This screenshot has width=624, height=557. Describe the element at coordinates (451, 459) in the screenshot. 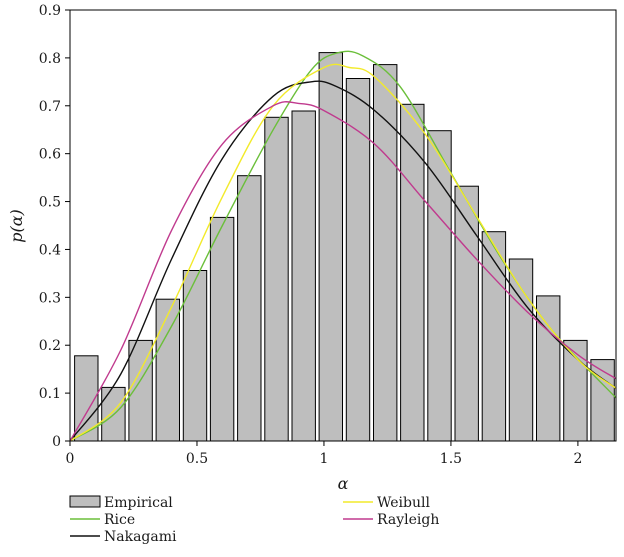

I see `x-tick-label: 1.5` at that location.